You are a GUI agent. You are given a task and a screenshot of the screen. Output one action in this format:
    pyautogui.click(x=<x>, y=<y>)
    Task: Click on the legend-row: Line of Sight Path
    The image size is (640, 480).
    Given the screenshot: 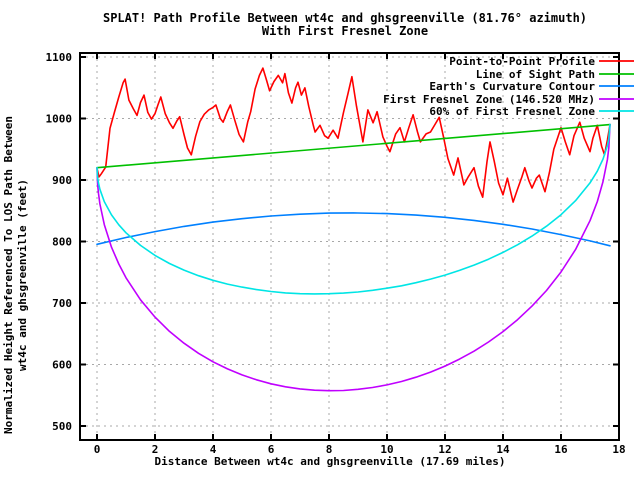 What is the action you would take?
    pyautogui.click(x=555, y=74)
    